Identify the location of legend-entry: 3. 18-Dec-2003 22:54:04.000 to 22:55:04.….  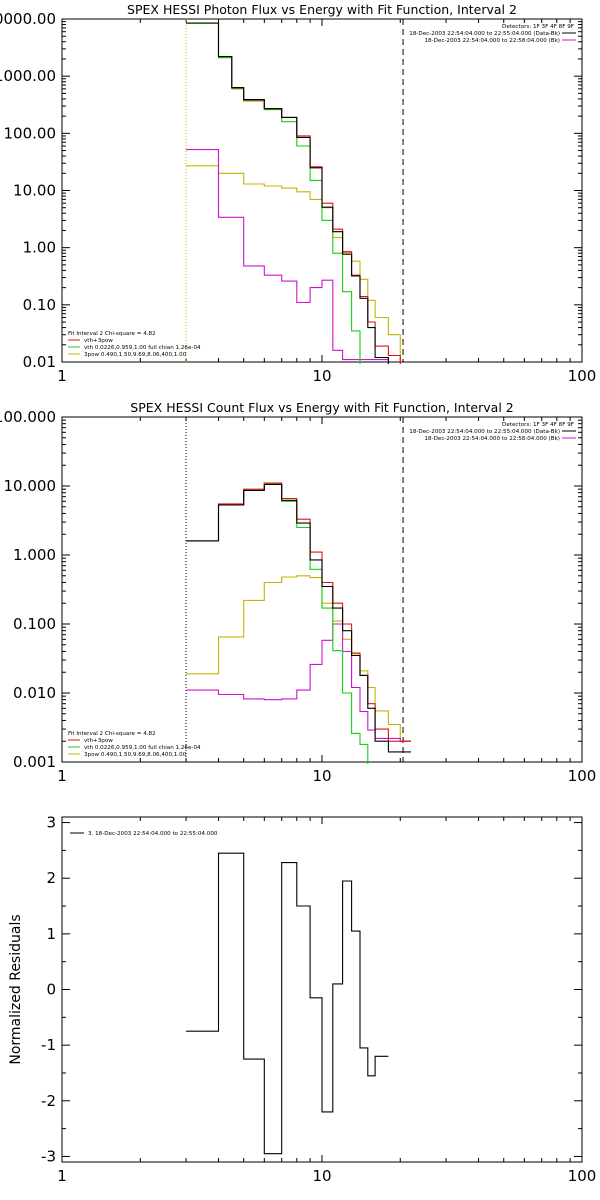
(153, 834).